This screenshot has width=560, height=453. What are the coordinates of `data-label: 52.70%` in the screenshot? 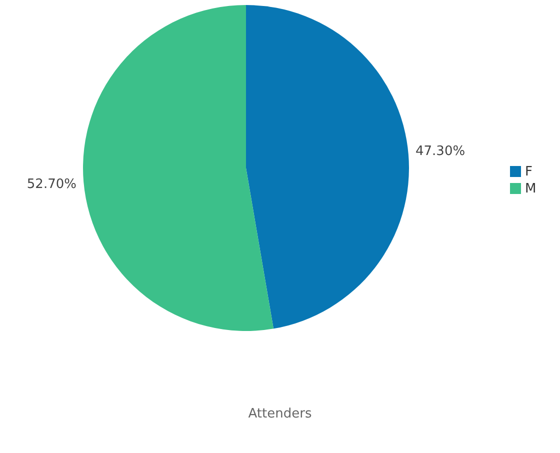 It's located at (51, 184).